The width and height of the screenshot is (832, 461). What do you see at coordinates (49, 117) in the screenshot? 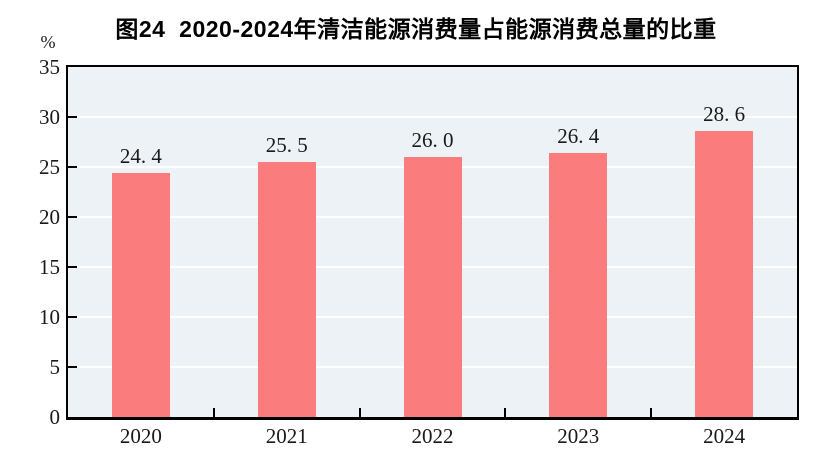
I see `y-axis-label-30: 30` at bounding box center [49, 117].